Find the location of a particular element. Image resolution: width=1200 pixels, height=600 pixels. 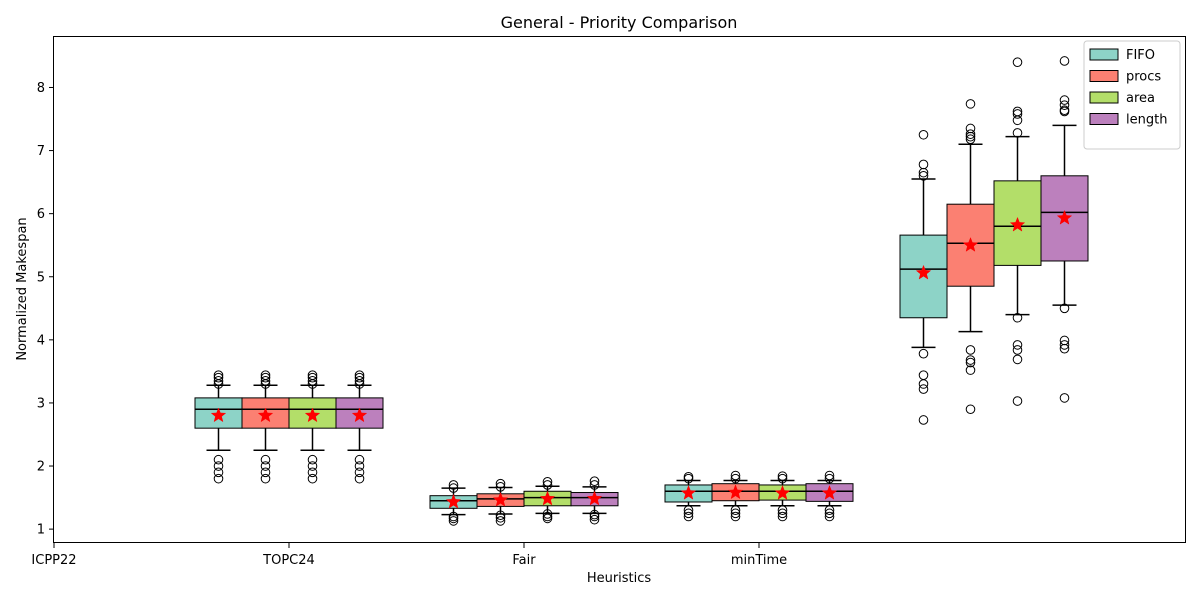

legend-swatch-procs is located at coordinates (1104, 76).